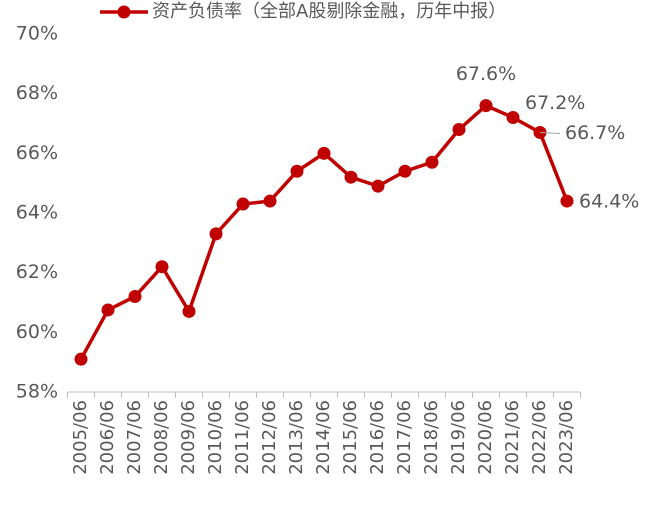  I want to click on data-label: 67.2%, so click(555, 103).